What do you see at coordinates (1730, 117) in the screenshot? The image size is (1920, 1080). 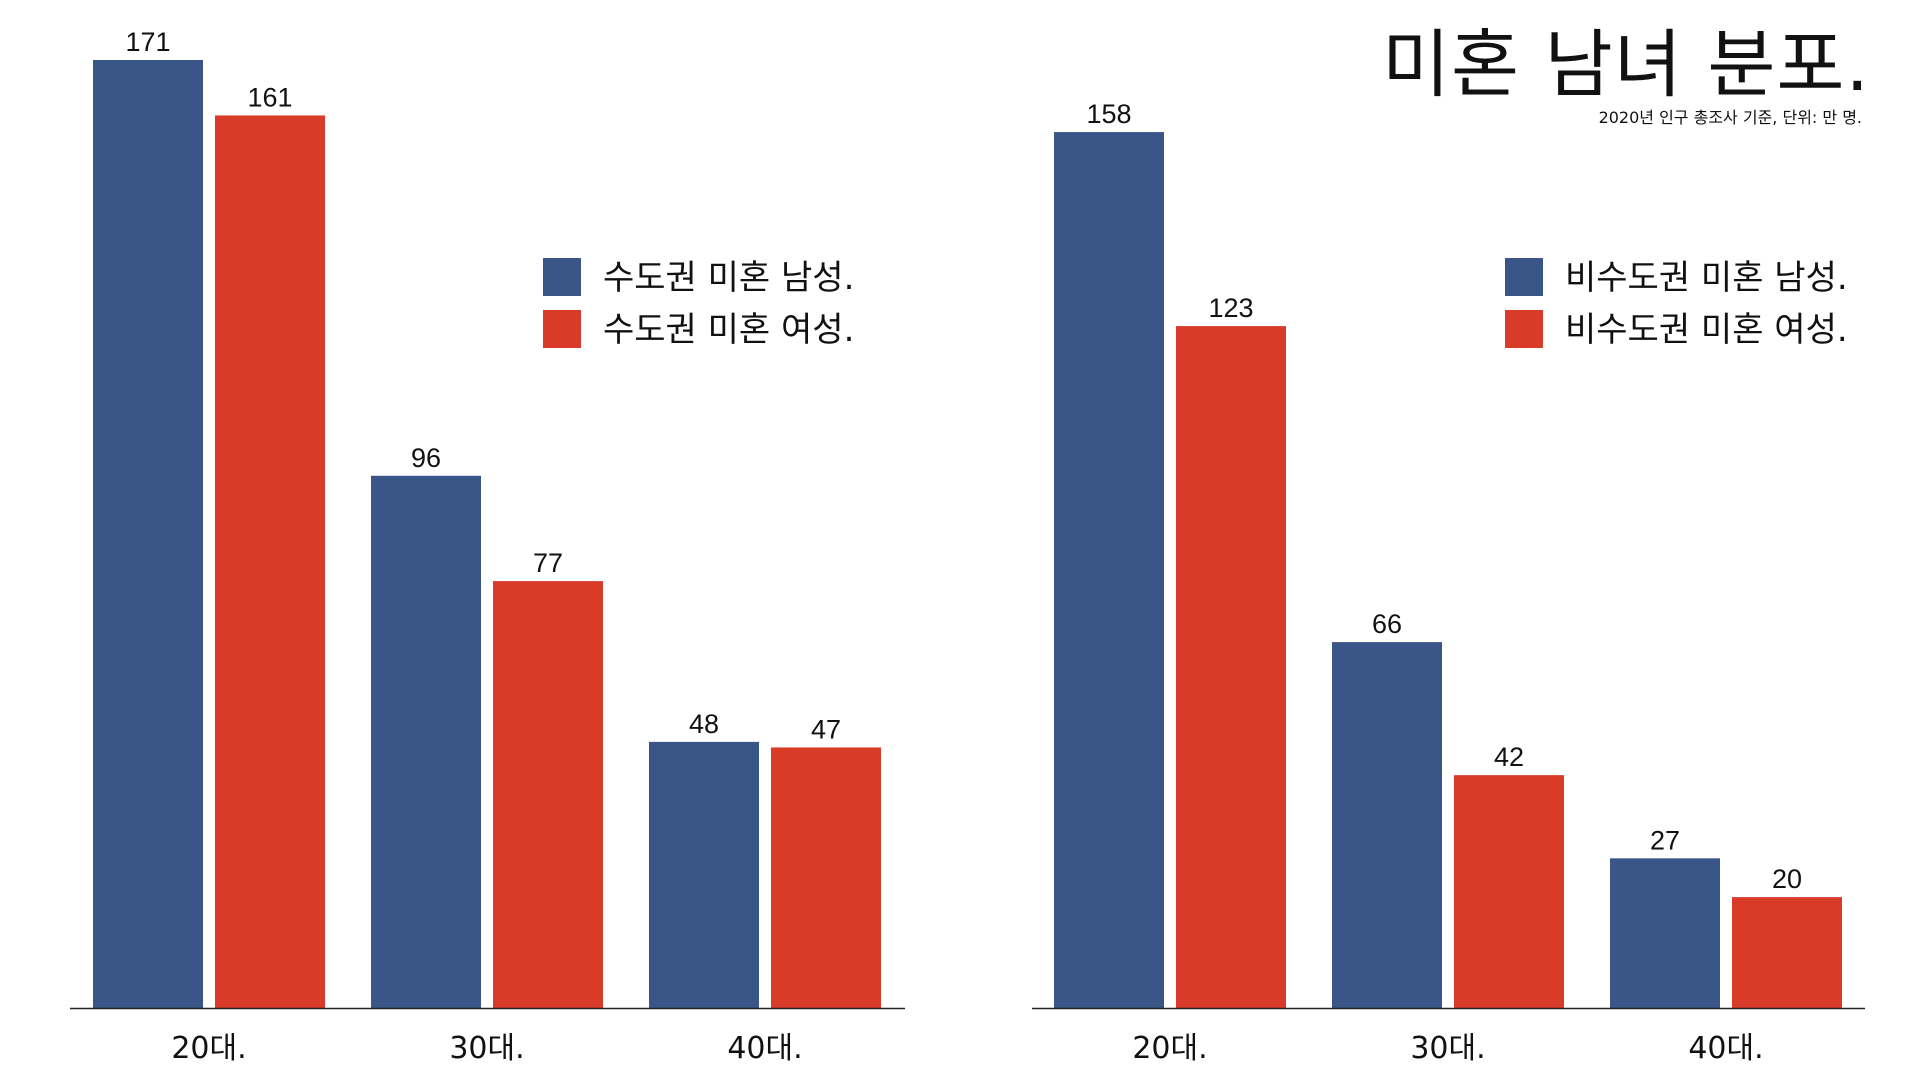 I see `chart-subtitle: 2020년 인구 총조사 기준, 단위: 만 명.` at bounding box center [1730, 117].